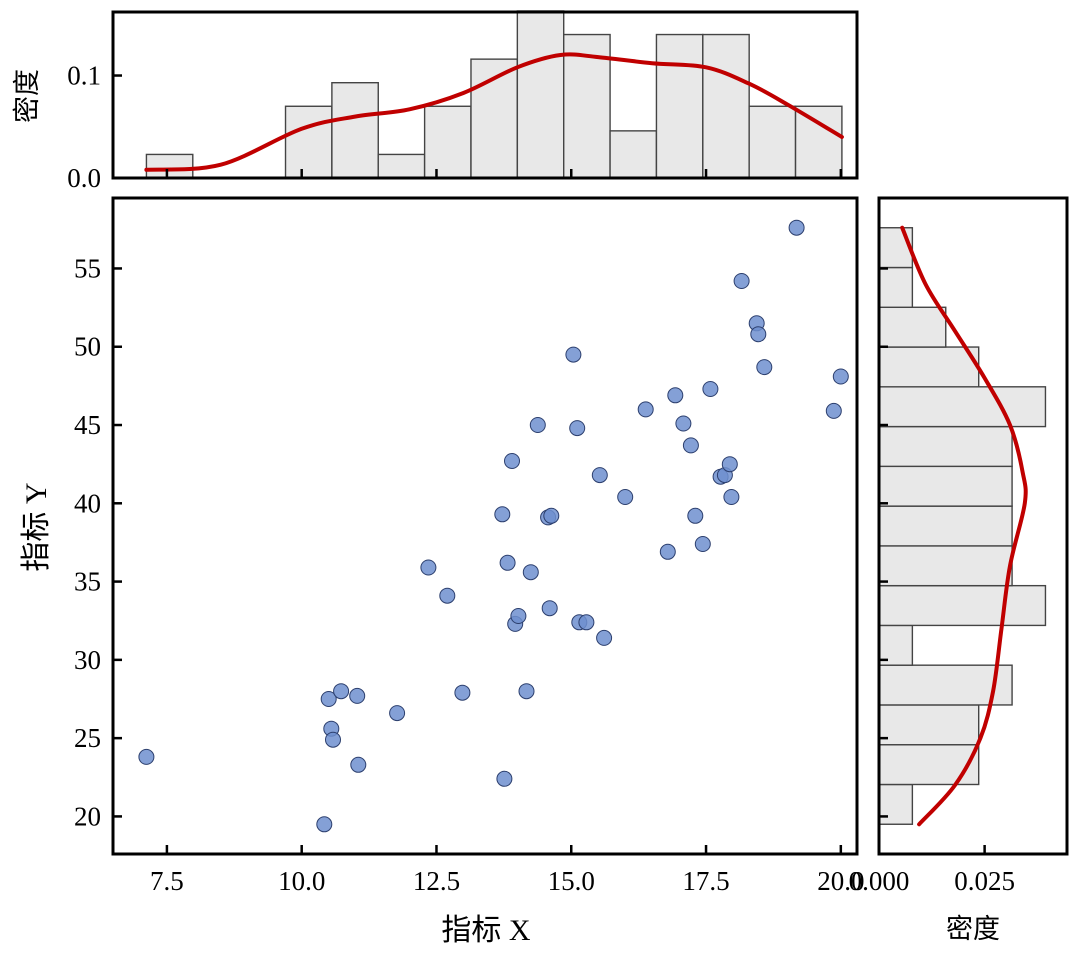 The image size is (1080, 962). What do you see at coordinates (984, 881) in the screenshot?
I see `y-marginal-x-tick-label: 0.025` at bounding box center [984, 881].